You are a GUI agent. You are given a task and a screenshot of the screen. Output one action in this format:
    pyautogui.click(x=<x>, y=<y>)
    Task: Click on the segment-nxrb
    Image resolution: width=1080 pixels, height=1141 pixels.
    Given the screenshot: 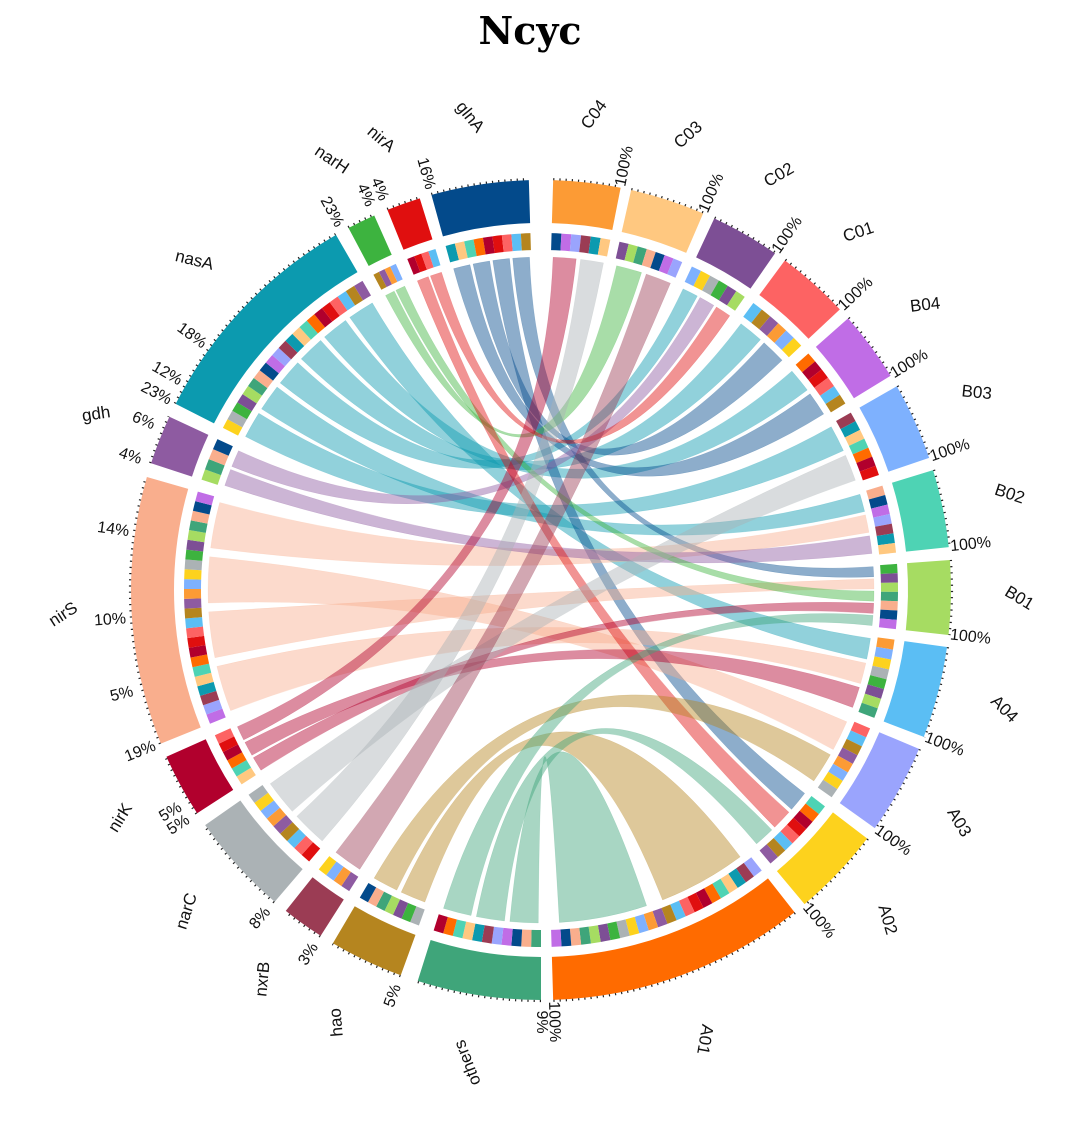 What is the action you would take?
    pyautogui.click(x=314, y=906)
    